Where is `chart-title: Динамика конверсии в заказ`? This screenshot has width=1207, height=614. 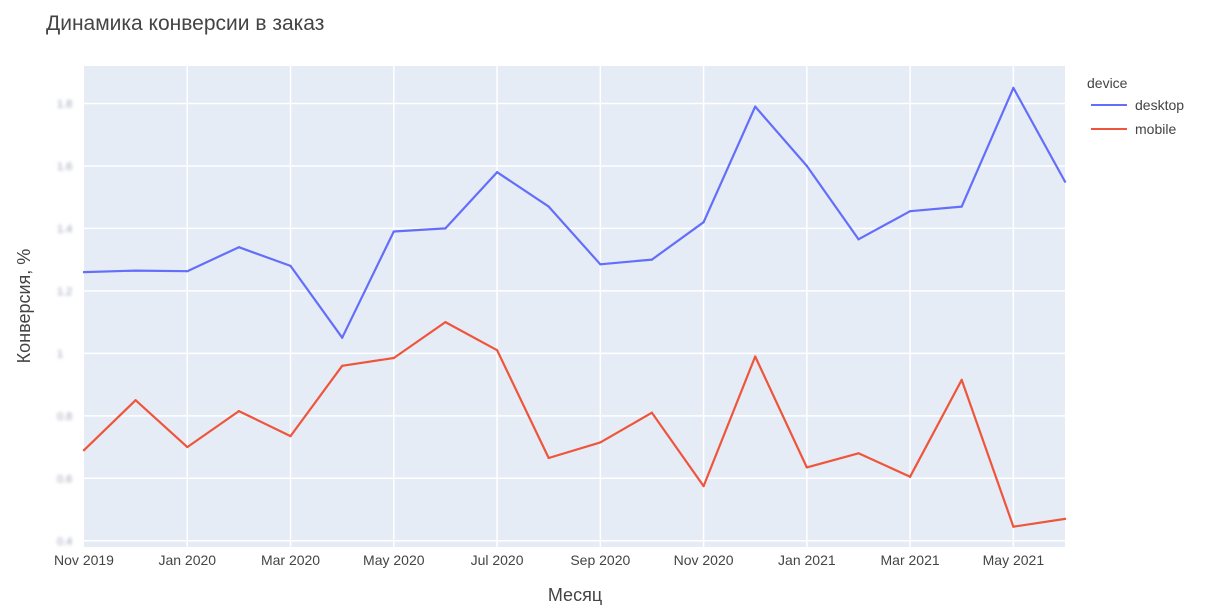 chart-title: Динамика конверсии в заказ is located at coordinates (185, 23).